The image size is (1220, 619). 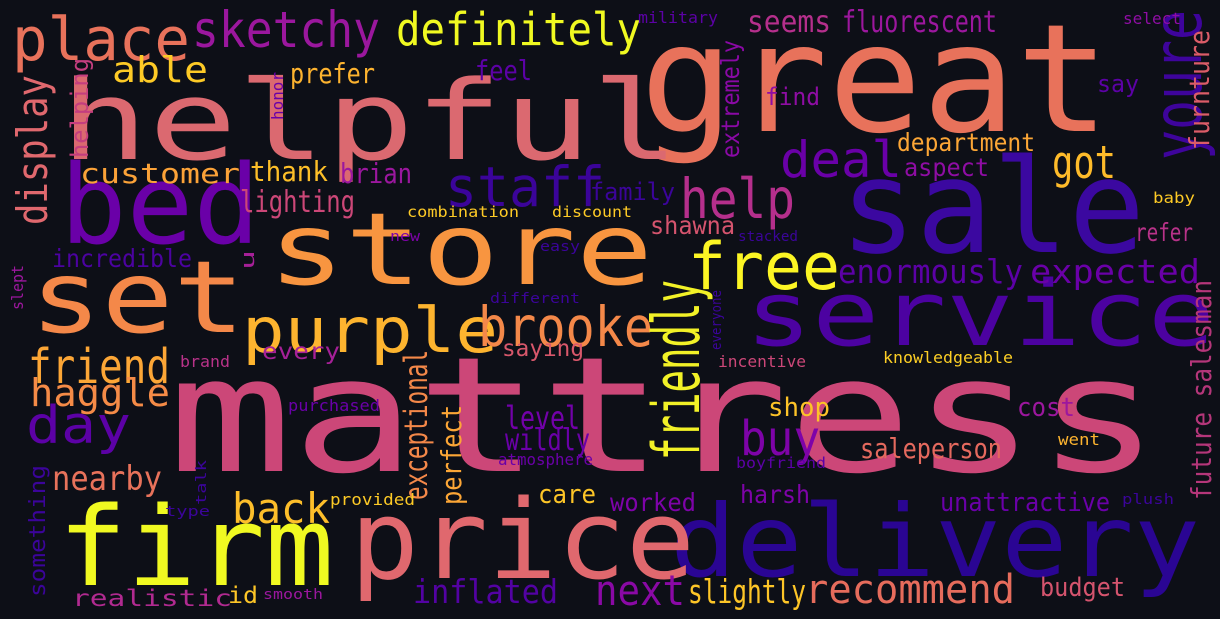 What do you see at coordinates (522, 540) in the screenshot?
I see `word-price: price` at bounding box center [522, 540].